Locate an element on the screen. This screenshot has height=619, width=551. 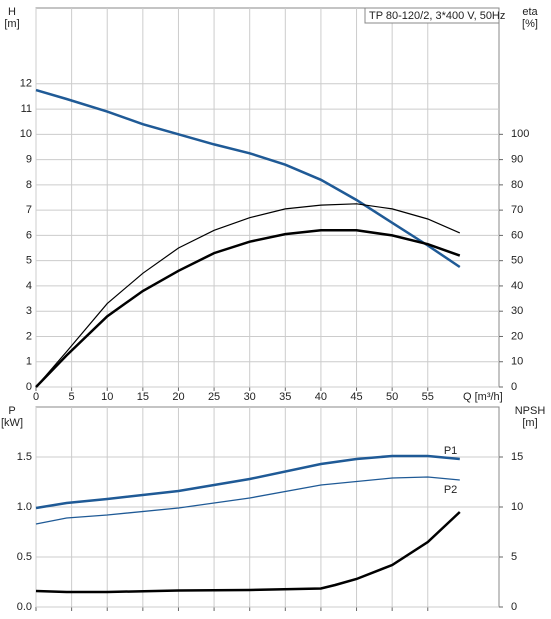
y-tick-label: 7 is located at coordinates (29, 210).